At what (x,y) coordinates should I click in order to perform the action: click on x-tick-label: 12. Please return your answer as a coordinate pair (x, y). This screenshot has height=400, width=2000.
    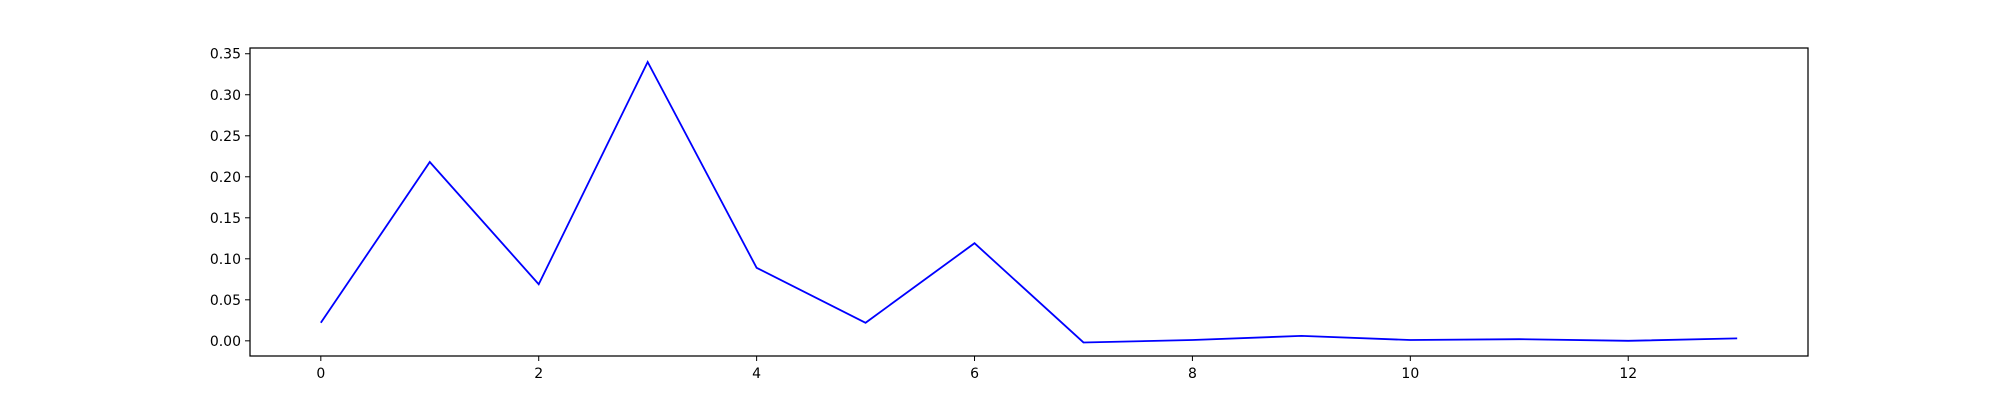
    Looking at the image, I should click on (1628, 374).